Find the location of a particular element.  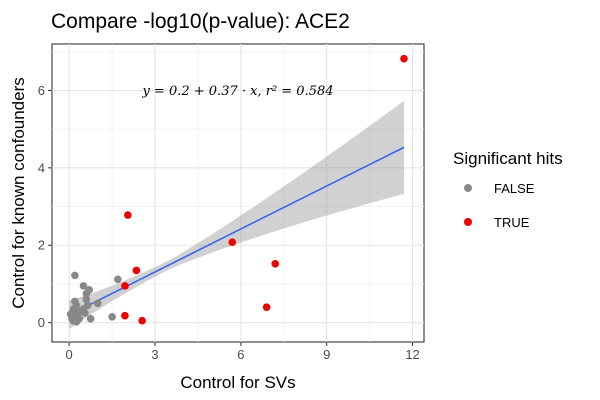

legend-swatch-true is located at coordinates (468, 222).